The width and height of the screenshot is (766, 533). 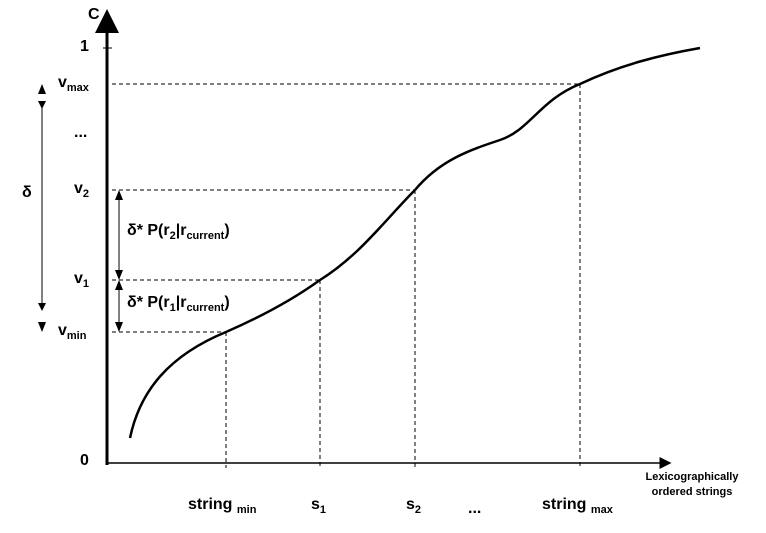 I want to click on tick-label-0: 0, so click(x=84, y=460).